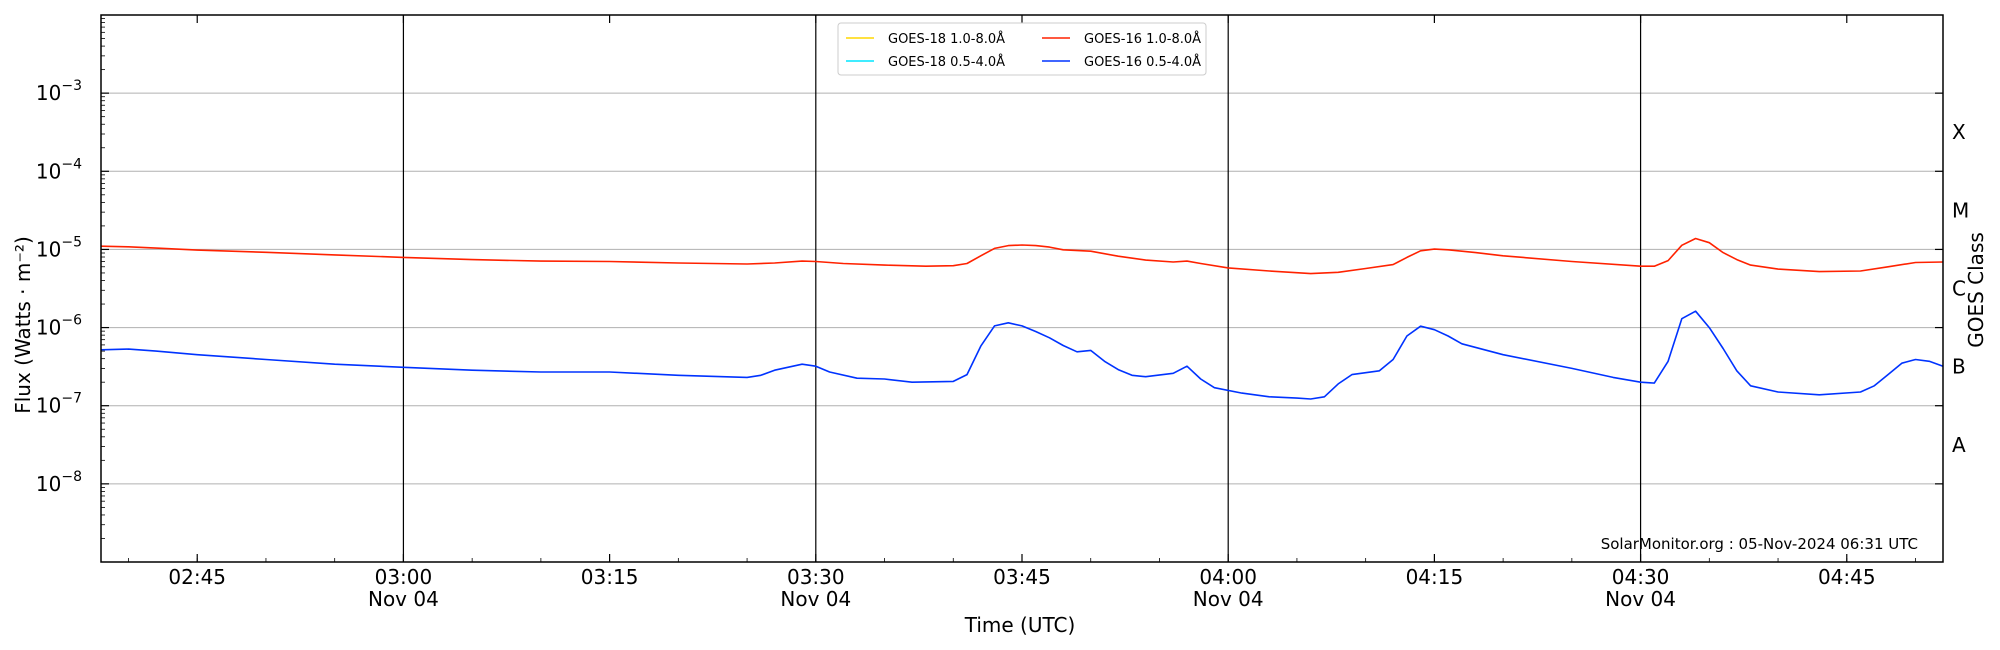 Image resolution: width=2000 pixels, height=650 pixels. Describe the element at coordinates (197, 577) in the screenshot. I see `x-tick-label: 02:45` at that location.